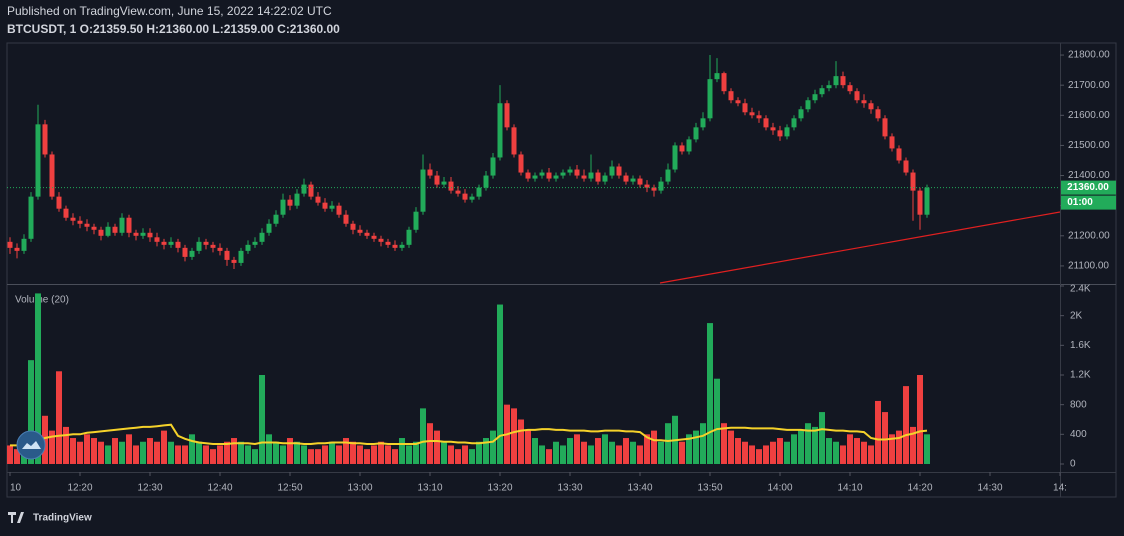 The height and width of the screenshot is (536, 1124). What do you see at coordinates (1076, 315) in the screenshot?
I see `volume-y-tick-label: 2K` at bounding box center [1076, 315].